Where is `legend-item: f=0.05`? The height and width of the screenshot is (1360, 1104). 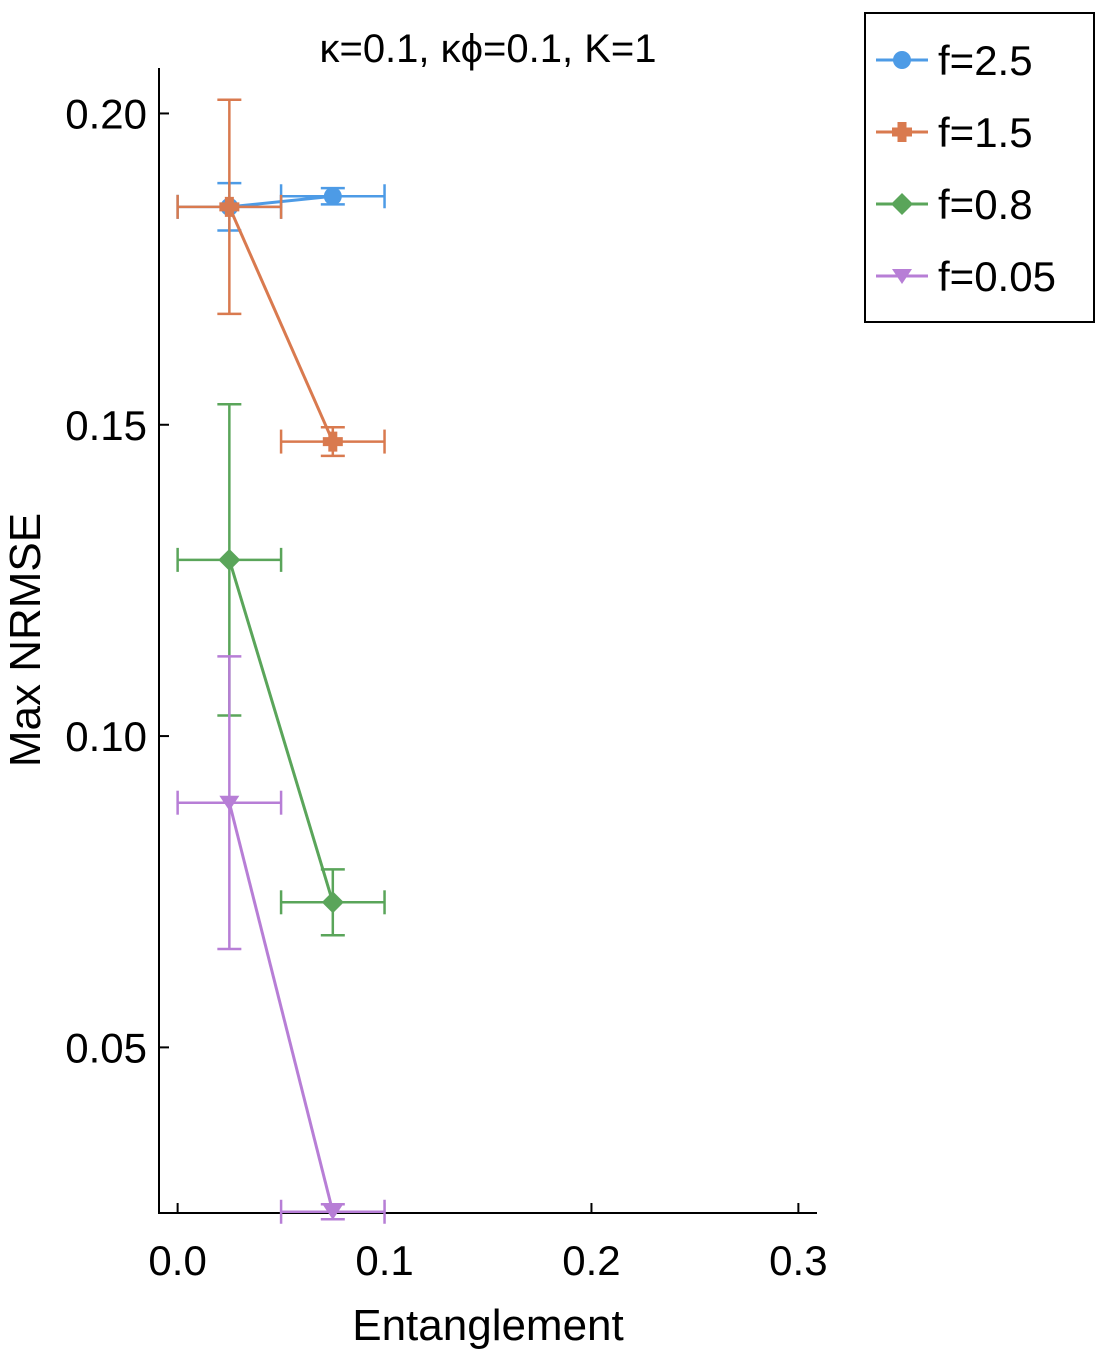 legend-item: f=0.05 is located at coordinates (966, 276).